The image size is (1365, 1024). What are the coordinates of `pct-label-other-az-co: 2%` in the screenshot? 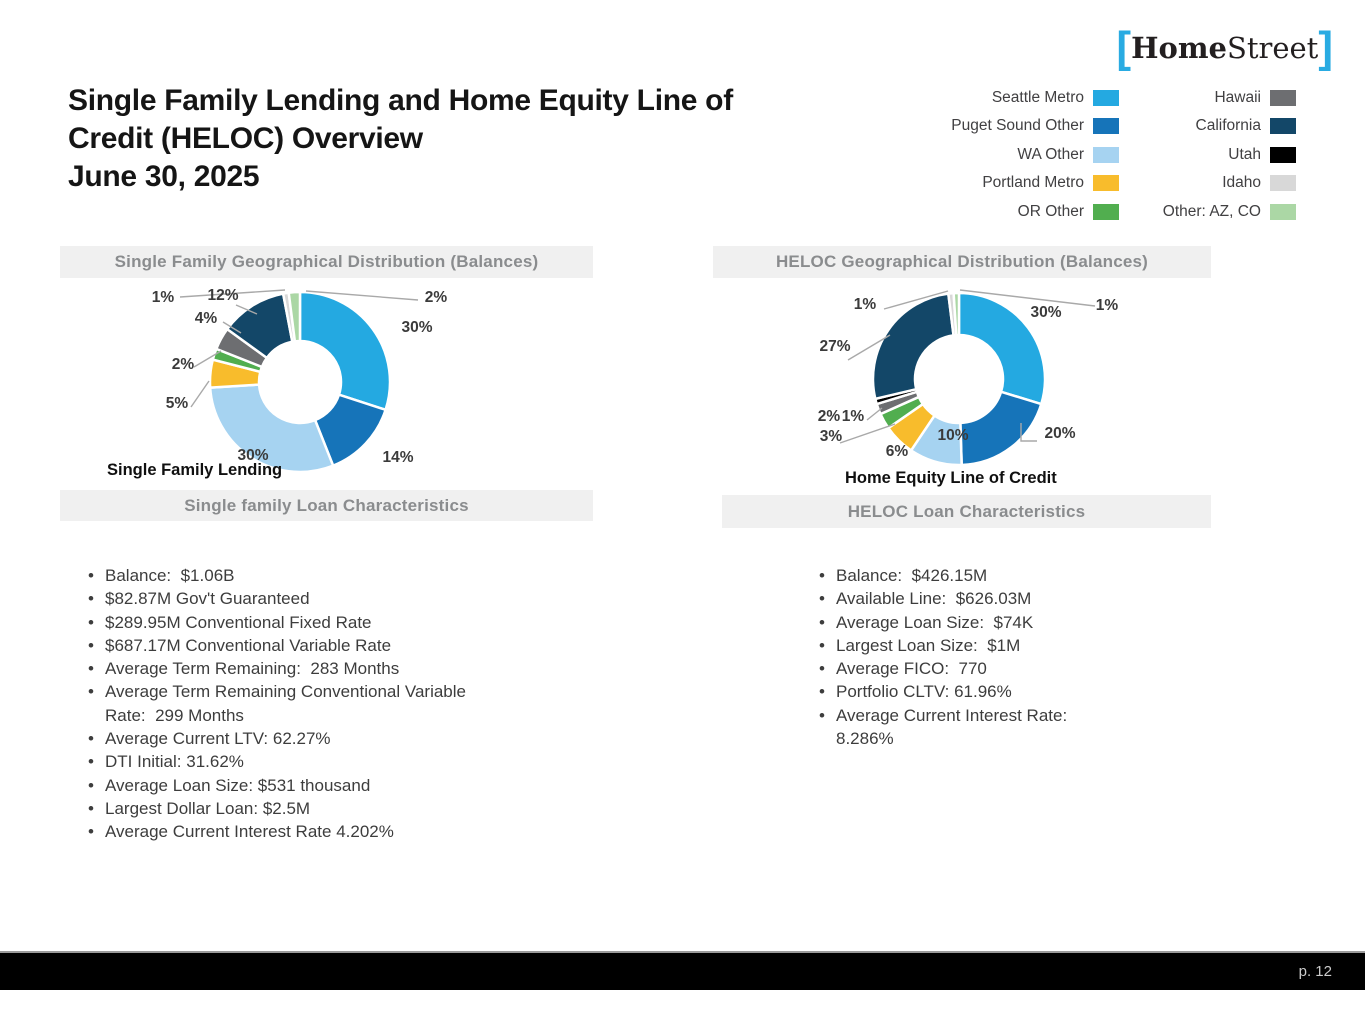 It's located at (436, 297).